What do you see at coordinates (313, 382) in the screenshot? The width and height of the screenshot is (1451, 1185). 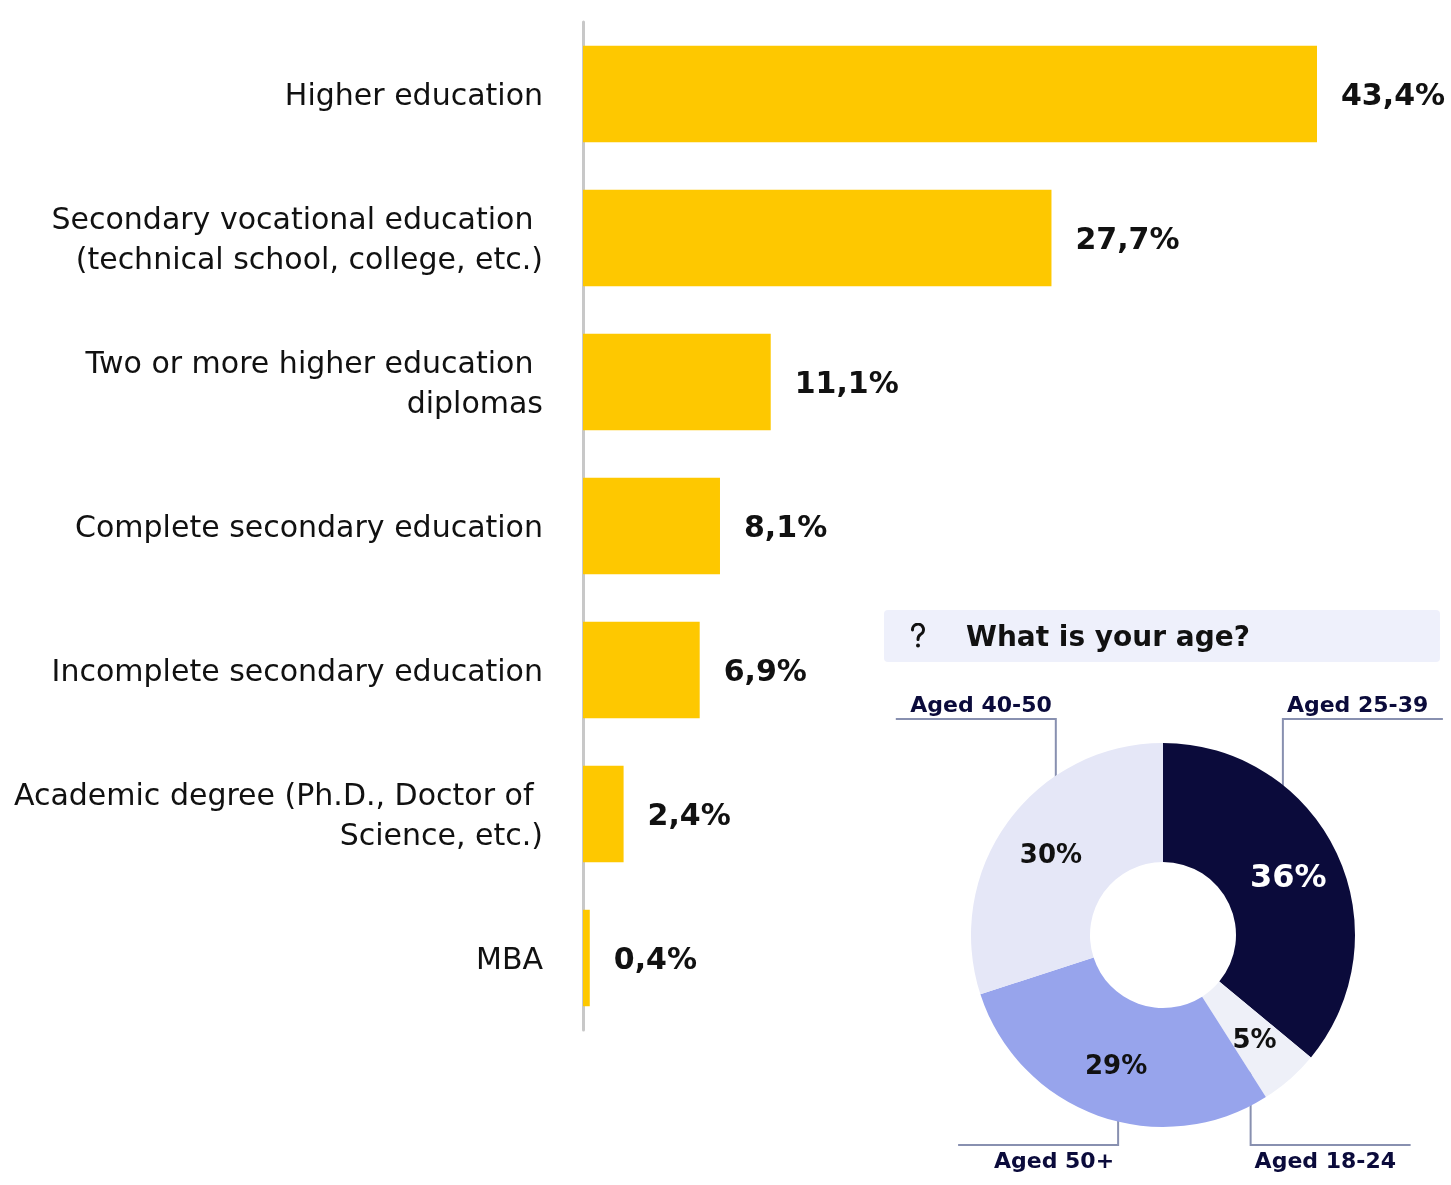 I see `y-tick-label: Two or more higher education diplomas` at bounding box center [313, 382].